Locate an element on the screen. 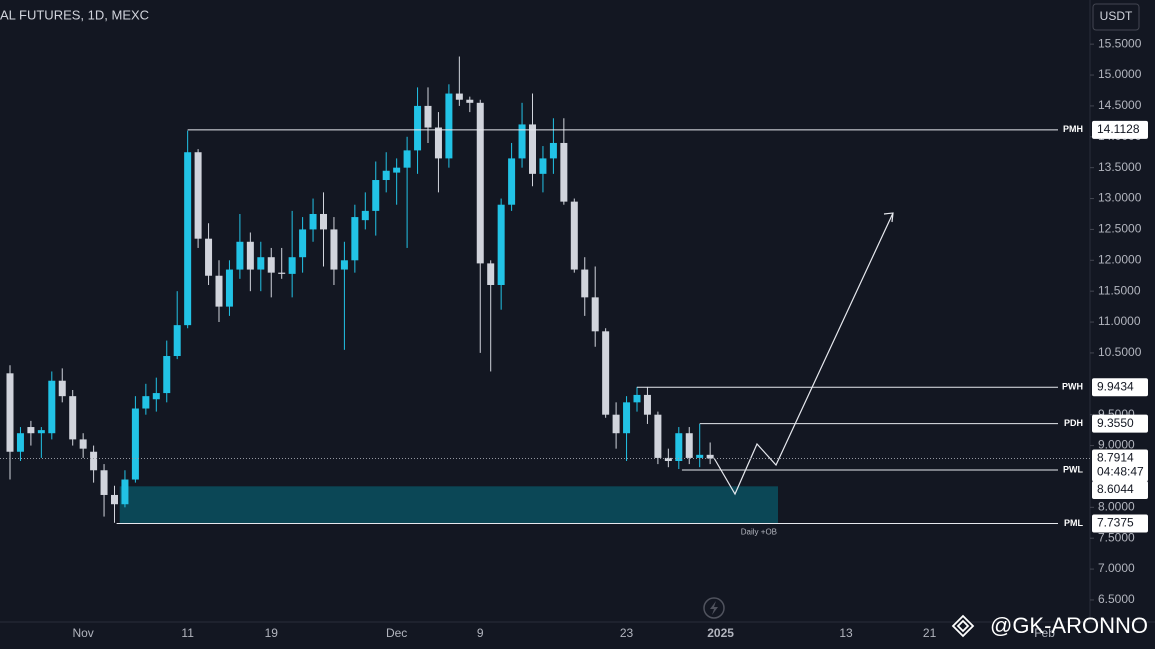  watermark-logo is located at coordinates (963, 626).